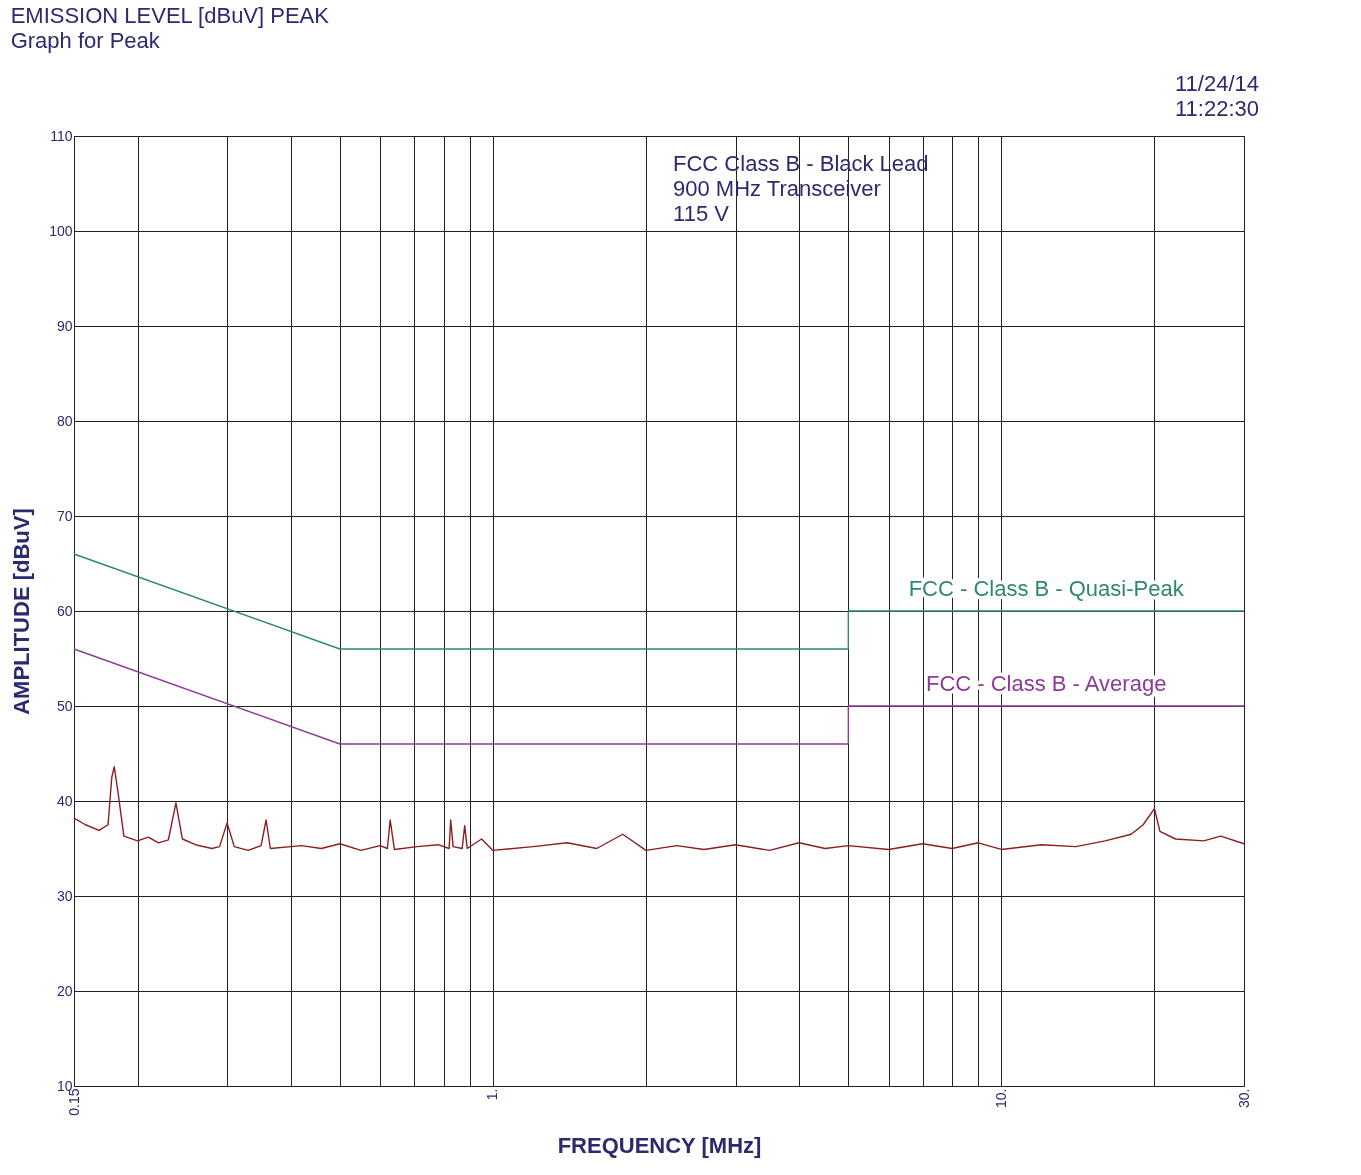 The width and height of the screenshot is (1361, 1175). I want to click on y-tick-label: 20, so click(64, 990).